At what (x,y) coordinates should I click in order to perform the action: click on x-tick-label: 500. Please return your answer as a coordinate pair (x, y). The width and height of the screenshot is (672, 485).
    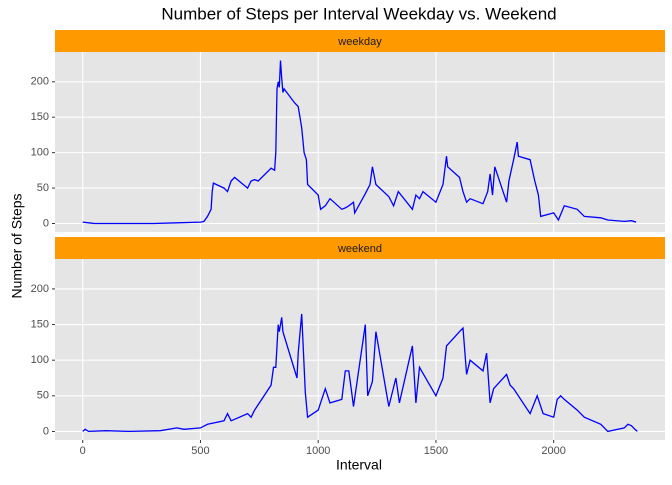
    Looking at the image, I should click on (200, 451).